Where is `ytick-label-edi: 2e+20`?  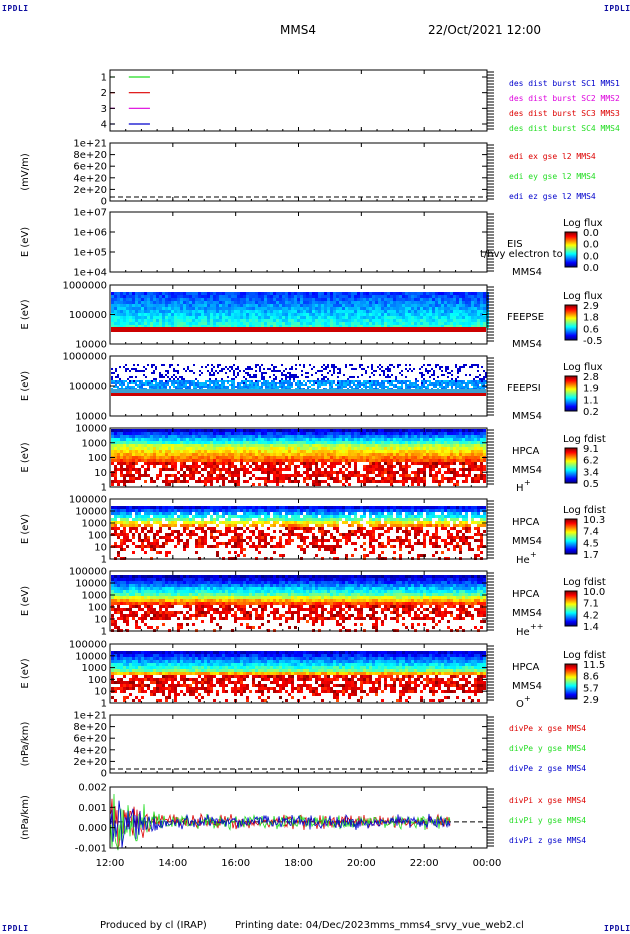
ytick-label-edi: 2e+20 is located at coordinates (90, 190).